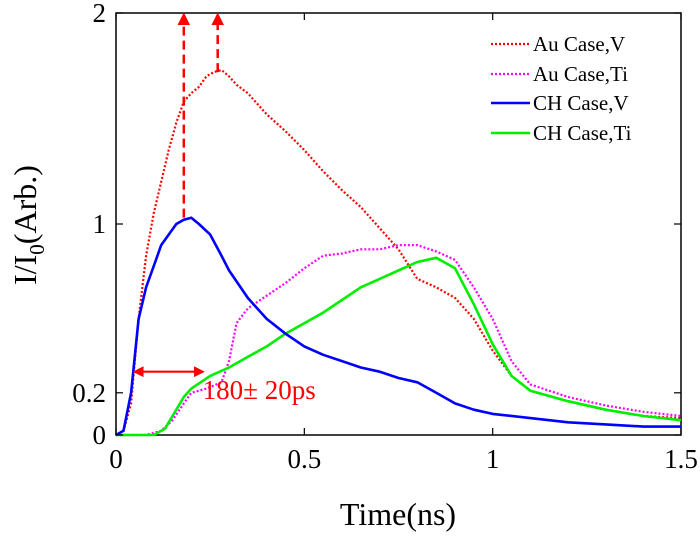 The width and height of the screenshot is (700, 536). What do you see at coordinates (304, 459) in the screenshot?
I see `x-tick-label: 0.5` at bounding box center [304, 459].